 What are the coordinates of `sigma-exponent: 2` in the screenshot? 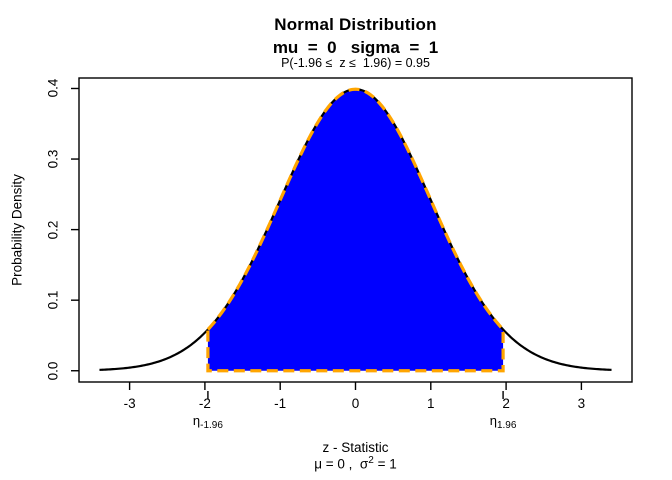 It's located at (371, 460).